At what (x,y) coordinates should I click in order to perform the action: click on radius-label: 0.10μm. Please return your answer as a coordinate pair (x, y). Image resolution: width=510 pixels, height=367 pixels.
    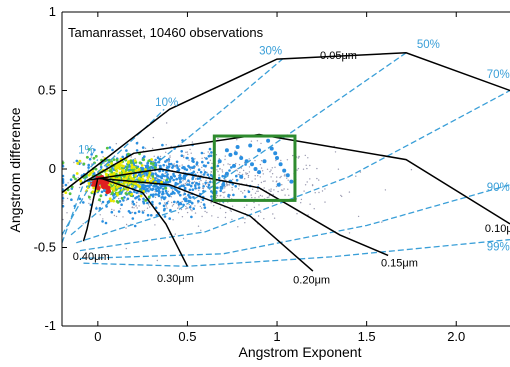
    Looking at the image, I should click on (497, 229).